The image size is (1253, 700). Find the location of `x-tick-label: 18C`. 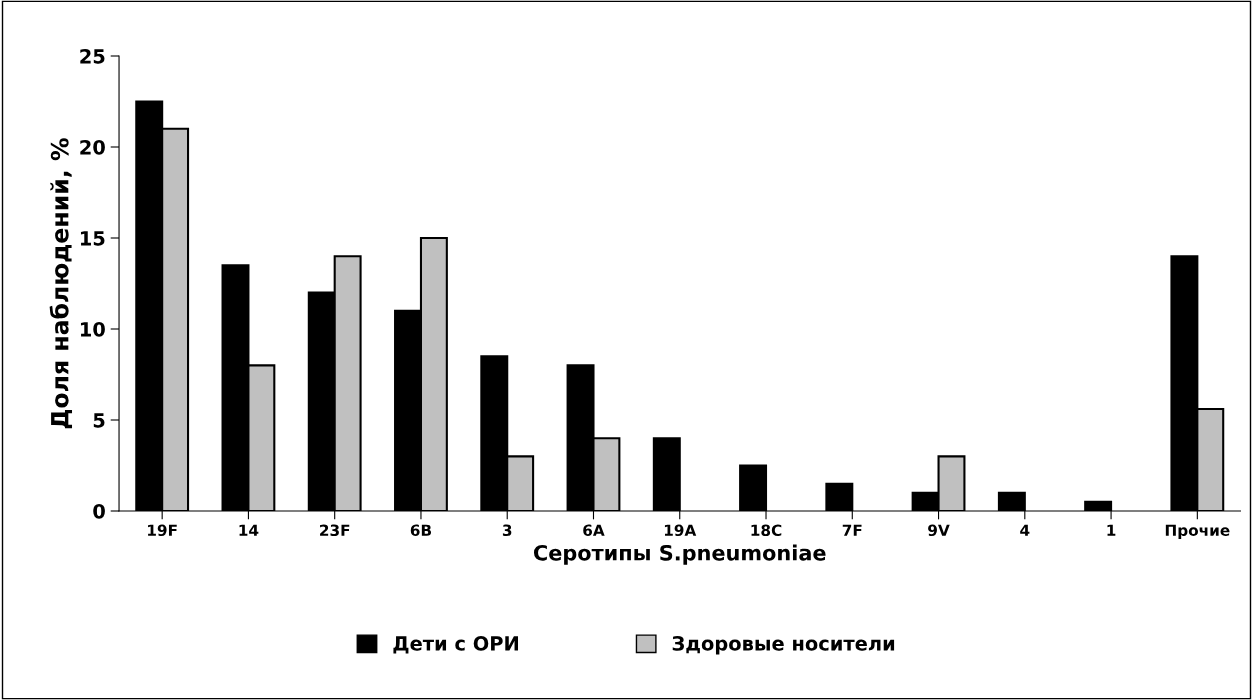

x-tick-label: 18C is located at coordinates (766, 530).